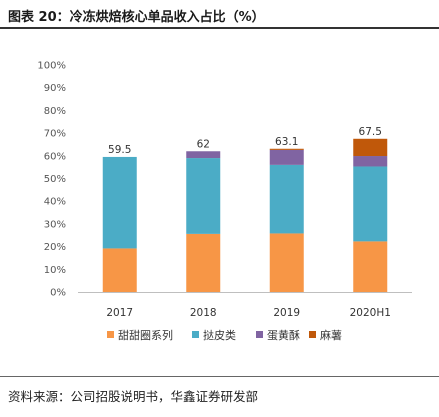 The image size is (439, 417). What do you see at coordinates (58, 293) in the screenshot?
I see `y-tick-label: 0%` at bounding box center [58, 293].